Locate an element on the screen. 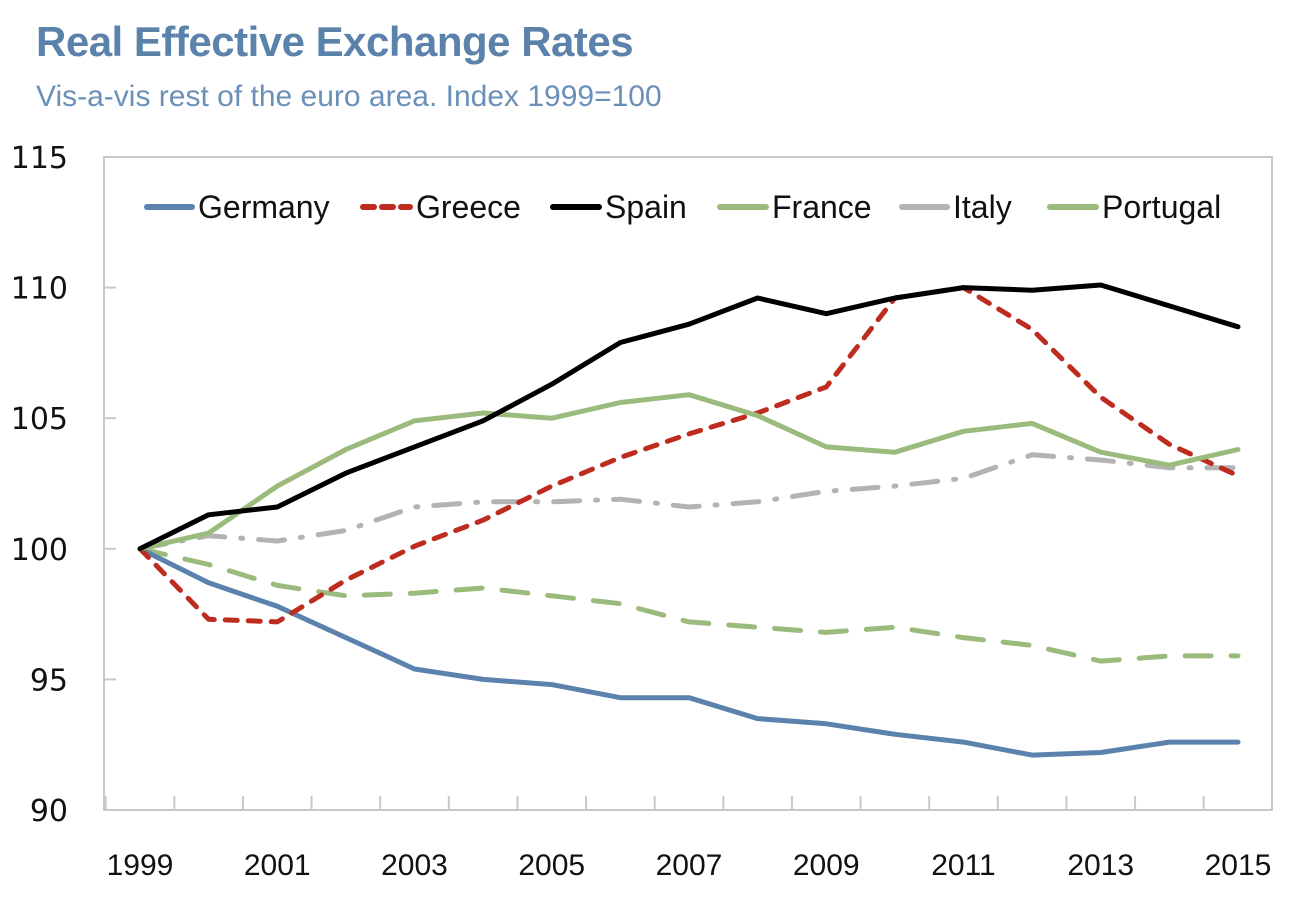 This screenshot has width=1300, height=910. x-tick-label: 2003 is located at coordinates (414, 865).